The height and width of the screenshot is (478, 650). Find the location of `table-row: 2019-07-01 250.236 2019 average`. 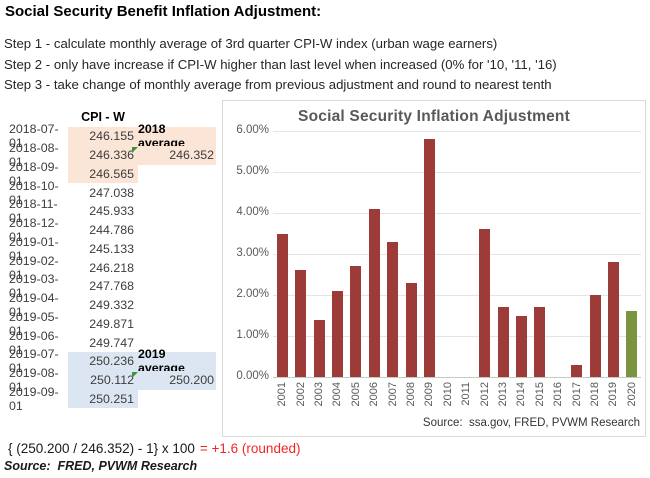

table-row: 2019-07-01 250.236 2019 average is located at coordinates (110, 361).